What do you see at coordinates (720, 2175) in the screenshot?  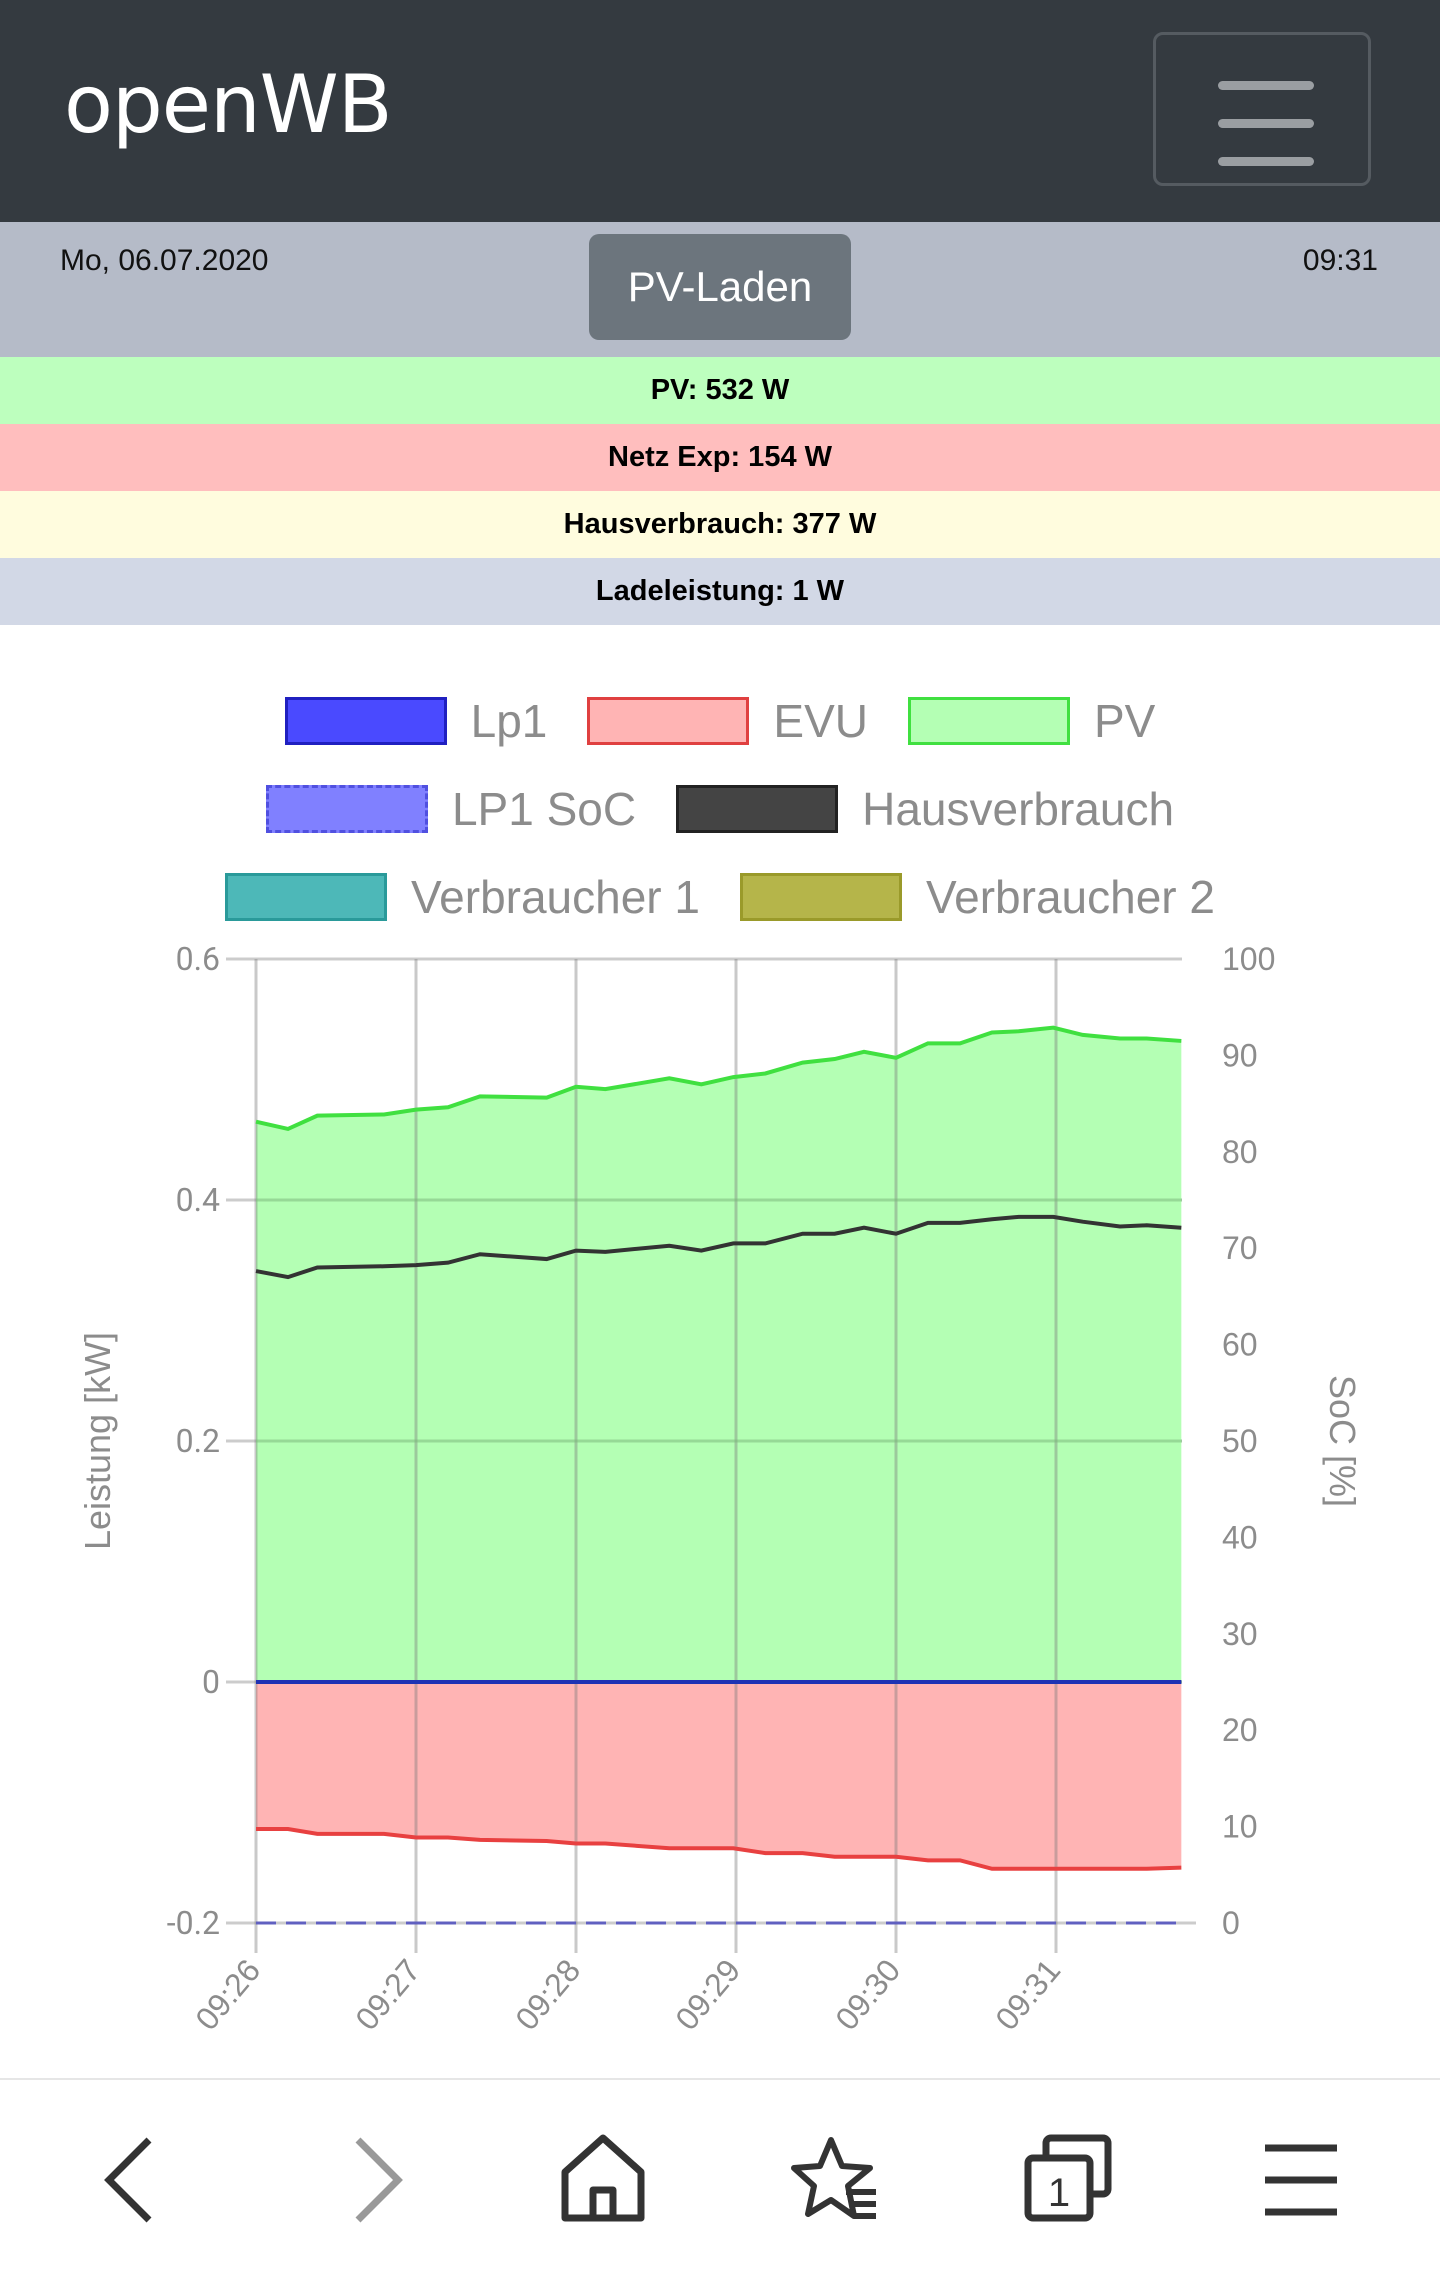 I see `browser-bottom-bar: 1` at bounding box center [720, 2175].